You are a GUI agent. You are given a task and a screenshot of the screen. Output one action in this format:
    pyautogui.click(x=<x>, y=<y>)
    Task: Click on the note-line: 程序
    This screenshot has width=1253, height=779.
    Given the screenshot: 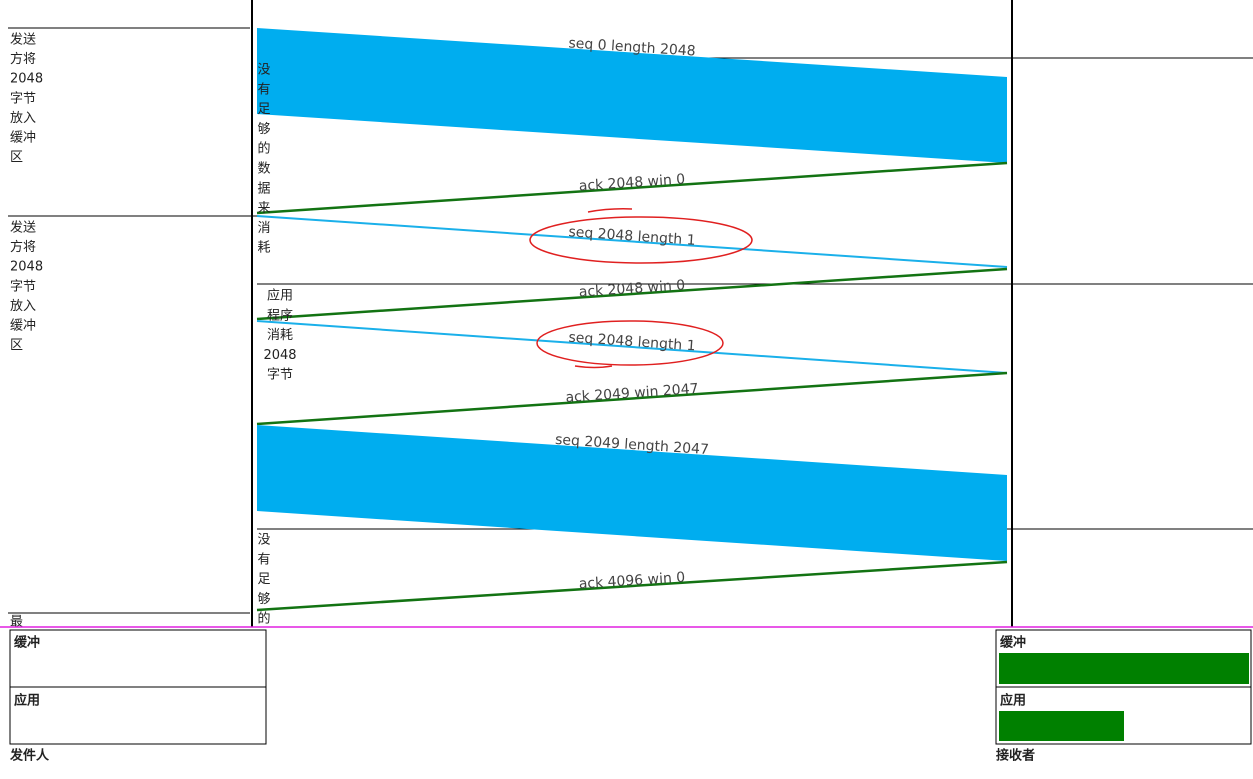 What is the action you would take?
    pyautogui.click(x=280, y=315)
    